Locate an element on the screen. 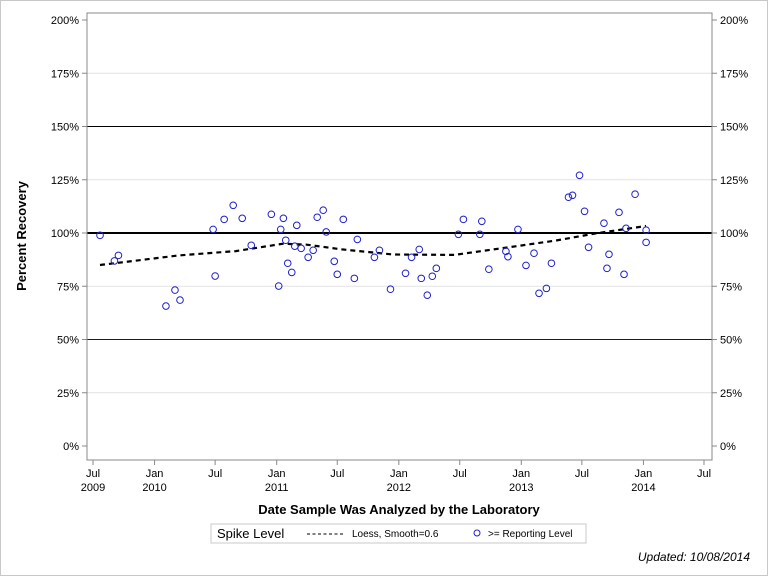  loess-curve is located at coordinates (373, 245).